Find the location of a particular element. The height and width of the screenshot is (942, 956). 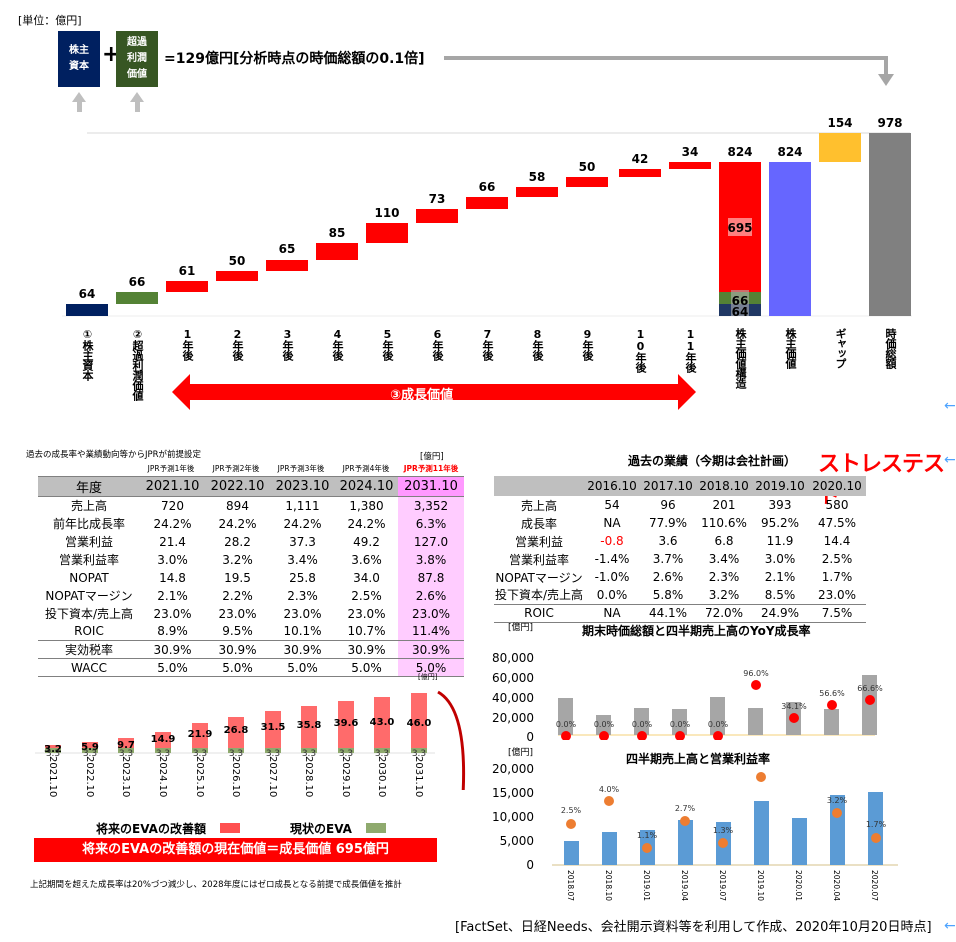

x-tick: 2024.10 is located at coordinates (162, 777).